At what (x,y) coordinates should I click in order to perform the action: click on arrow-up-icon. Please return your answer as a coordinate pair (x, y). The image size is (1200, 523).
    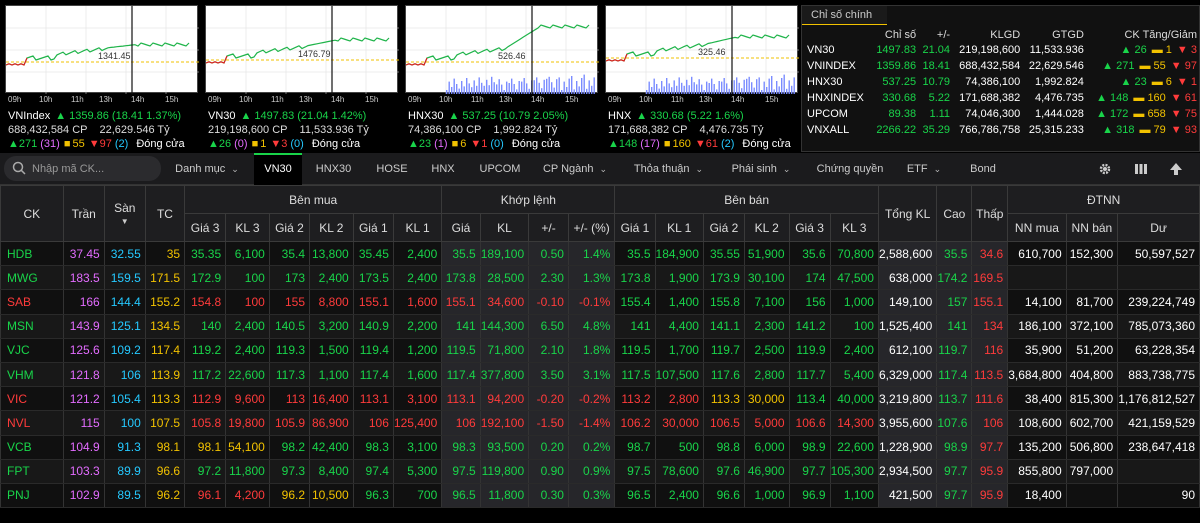
    Looking at the image, I should click on (1176, 169).